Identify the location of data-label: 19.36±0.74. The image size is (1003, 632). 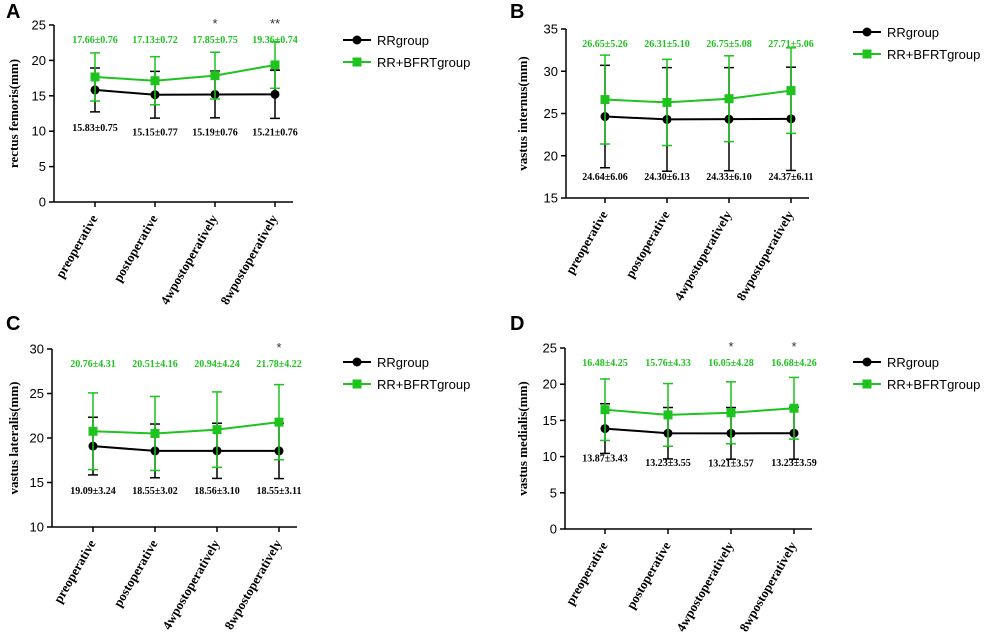
(275, 40).